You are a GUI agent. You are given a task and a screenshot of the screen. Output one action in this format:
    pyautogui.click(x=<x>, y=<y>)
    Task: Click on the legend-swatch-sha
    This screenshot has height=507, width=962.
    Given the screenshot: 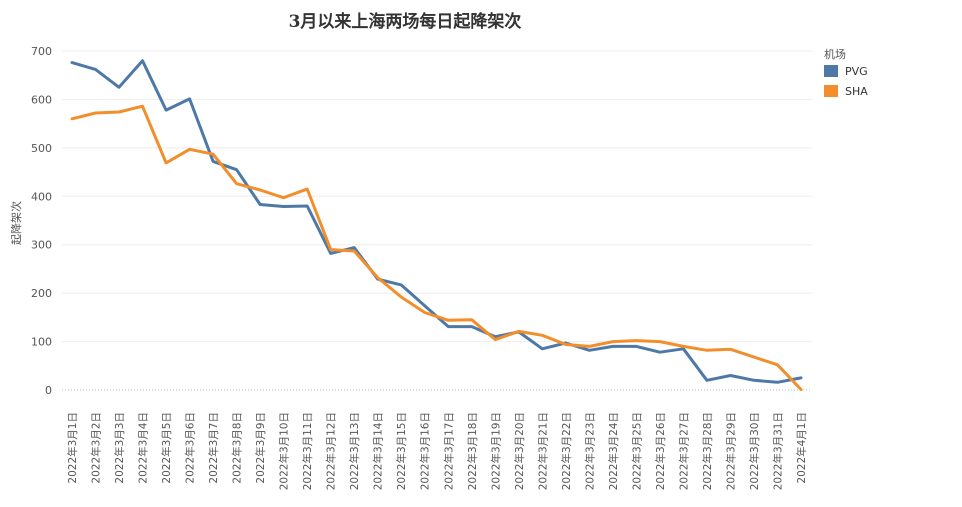 What is the action you would take?
    pyautogui.click(x=831, y=91)
    